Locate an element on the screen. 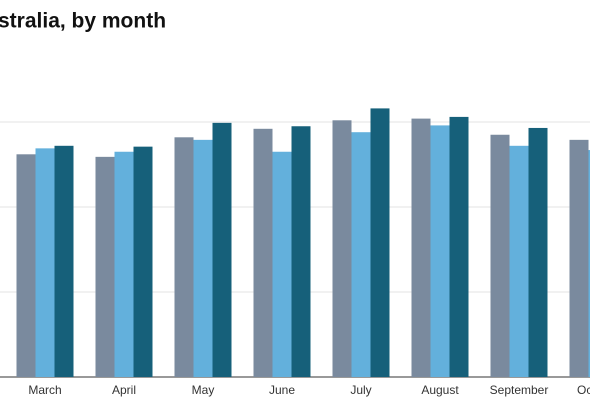 This screenshot has width=590, height=410. x-tick-label: March is located at coordinates (44, 390).